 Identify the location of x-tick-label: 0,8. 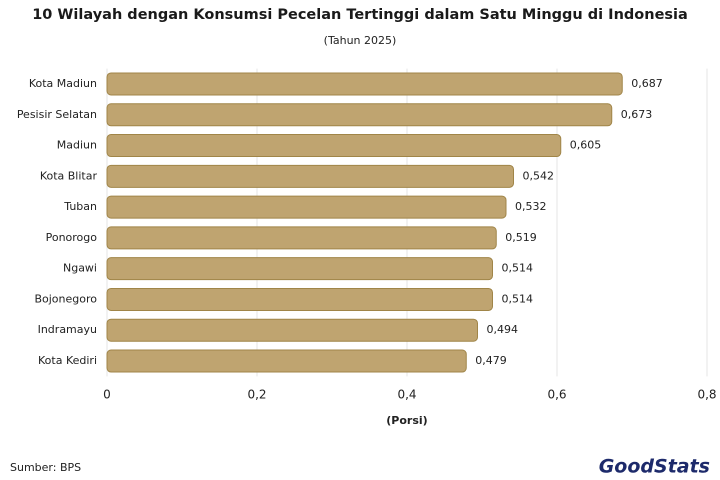
(706, 395).